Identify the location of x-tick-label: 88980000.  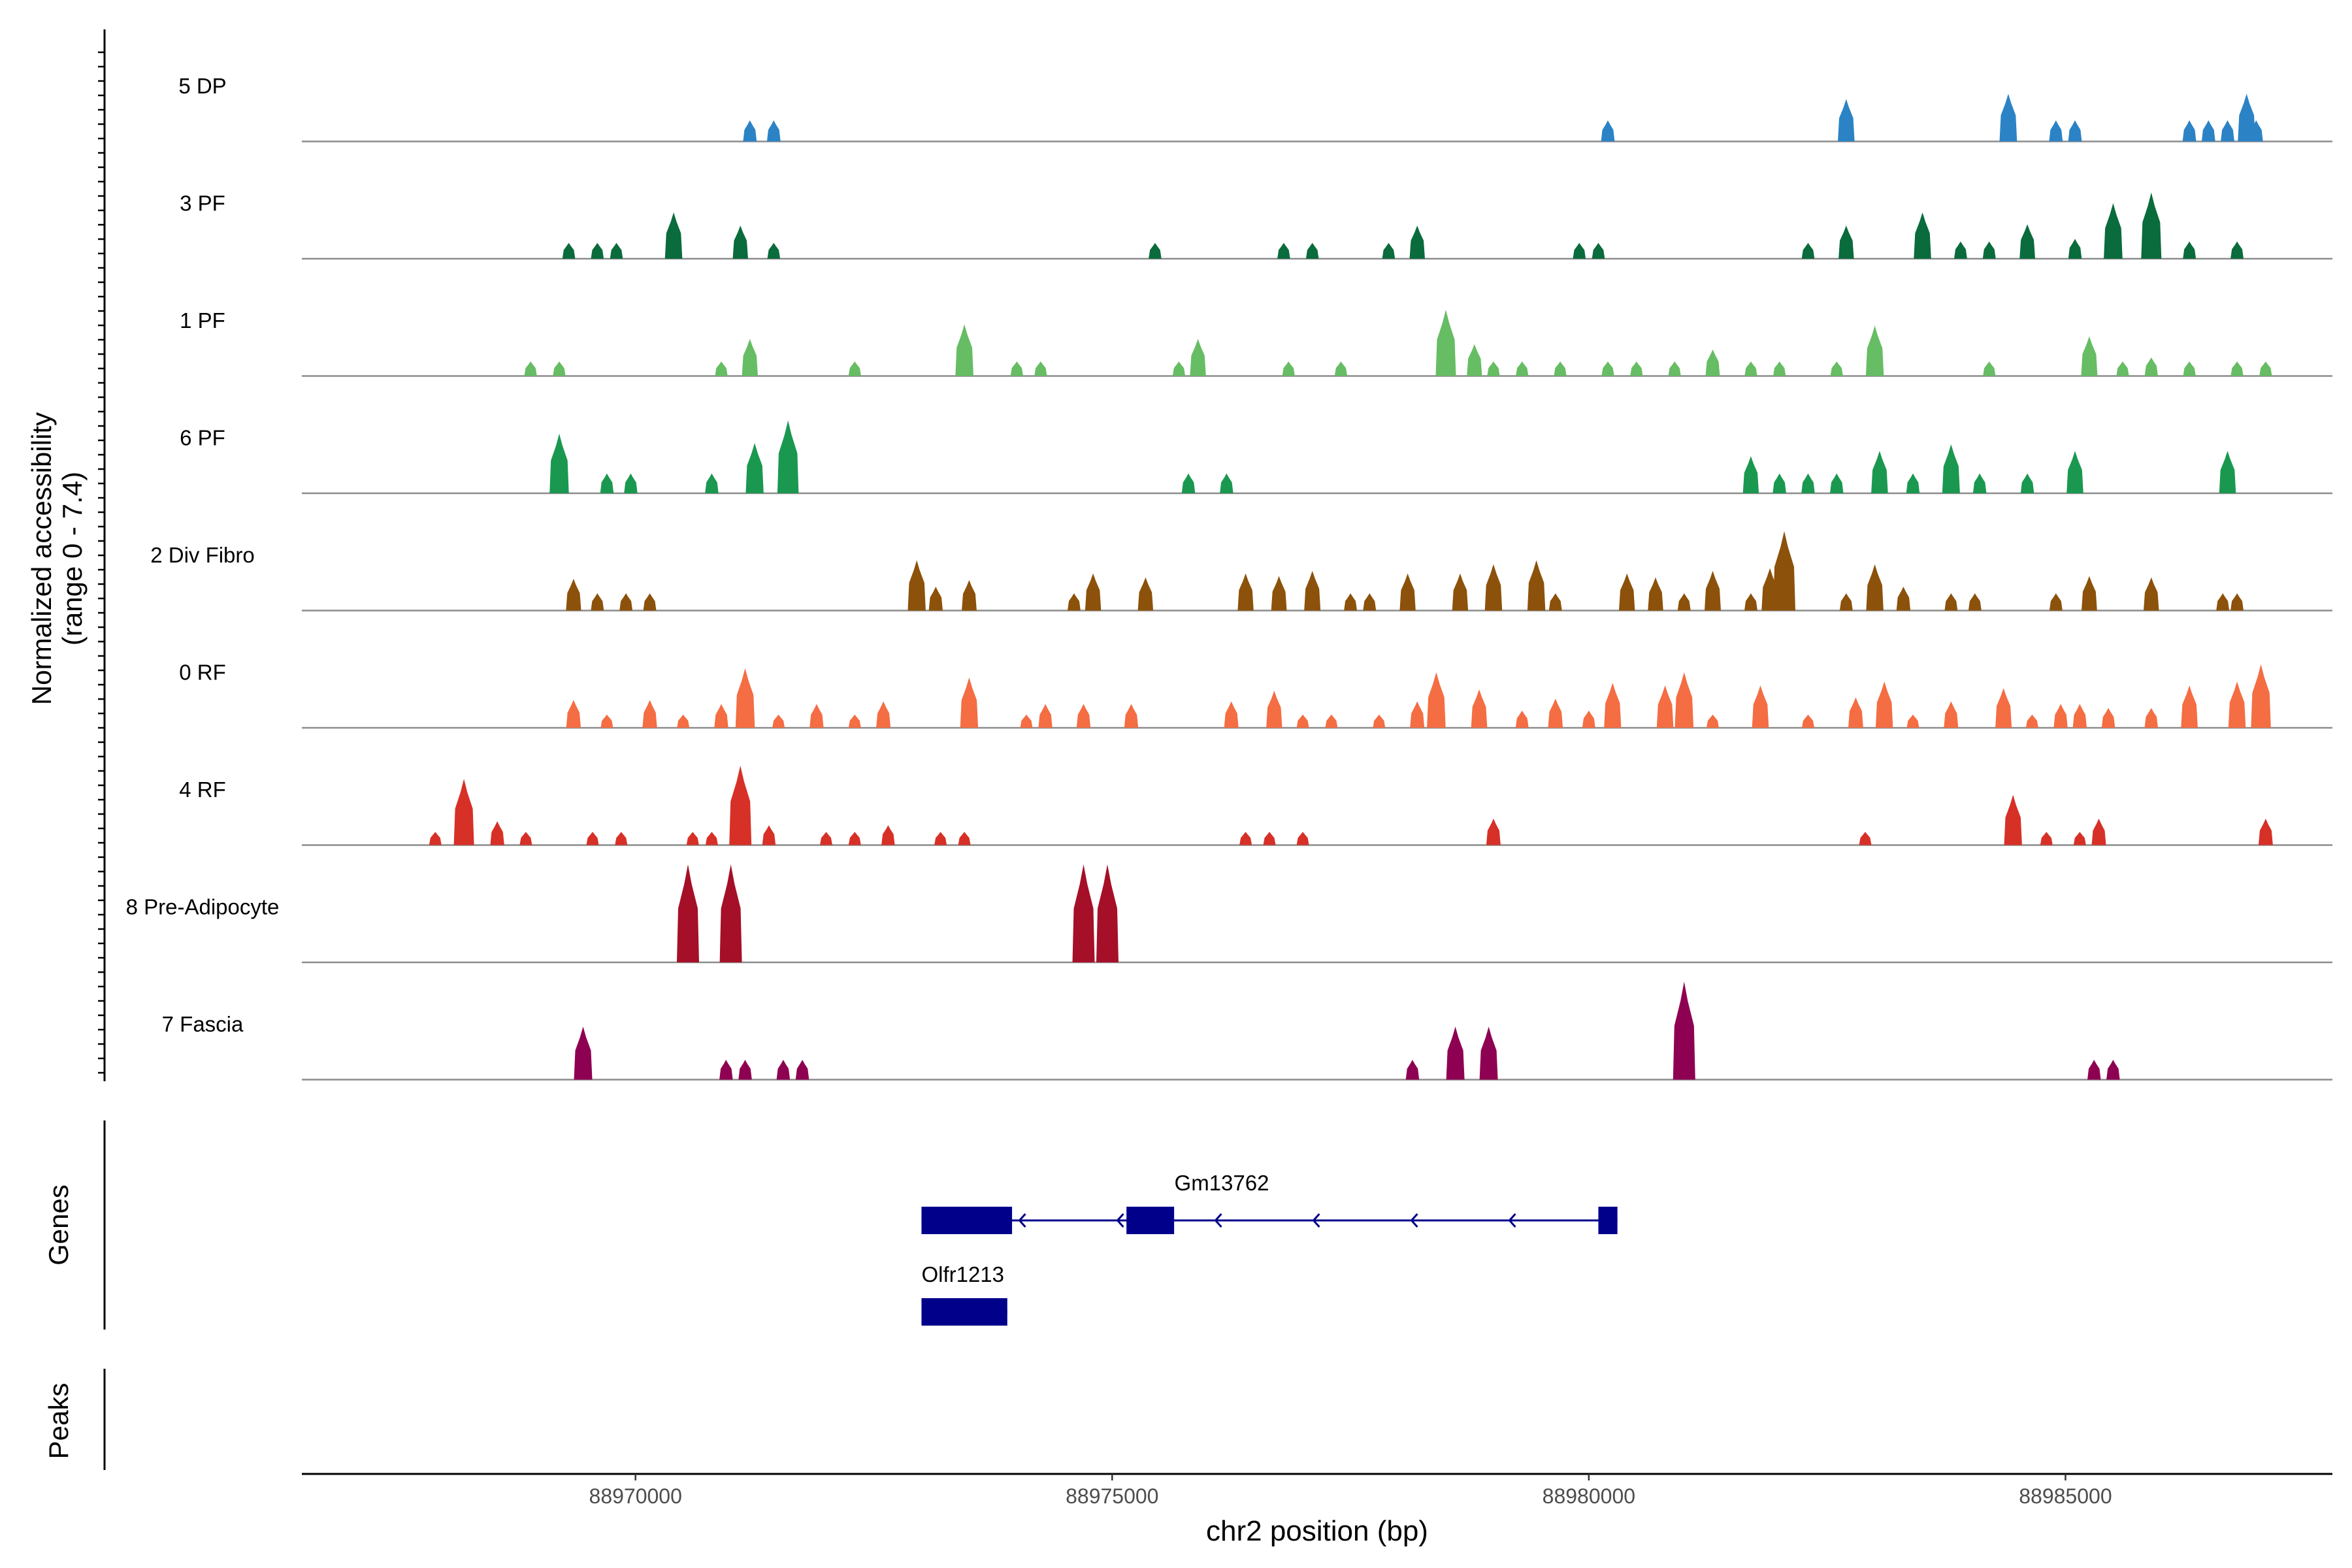
(1589, 1496).